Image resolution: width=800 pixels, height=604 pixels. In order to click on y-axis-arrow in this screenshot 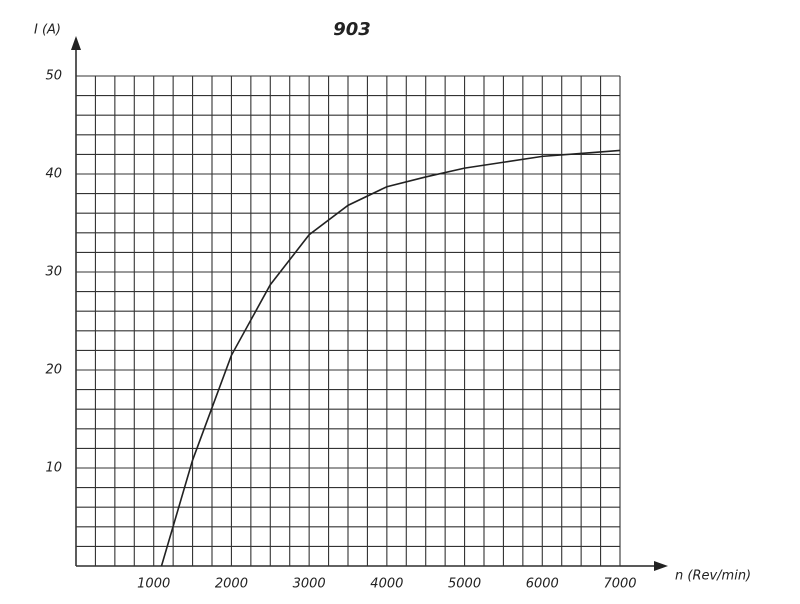, I will do `click(76, 43)`.